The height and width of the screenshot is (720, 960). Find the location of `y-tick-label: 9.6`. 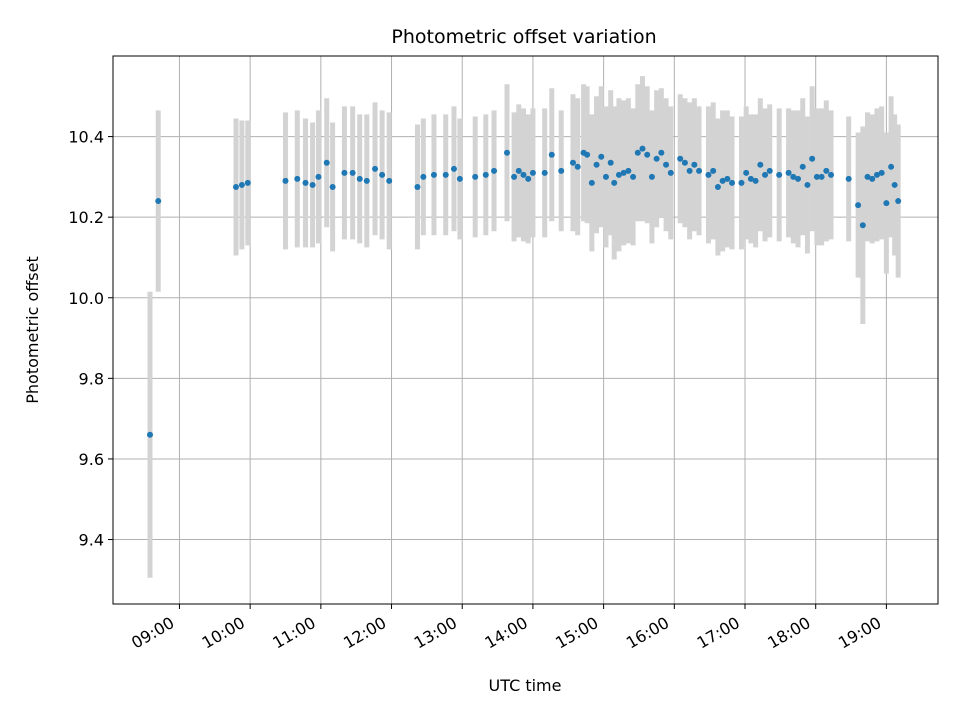

y-tick-label: 9.6 is located at coordinates (91, 459).